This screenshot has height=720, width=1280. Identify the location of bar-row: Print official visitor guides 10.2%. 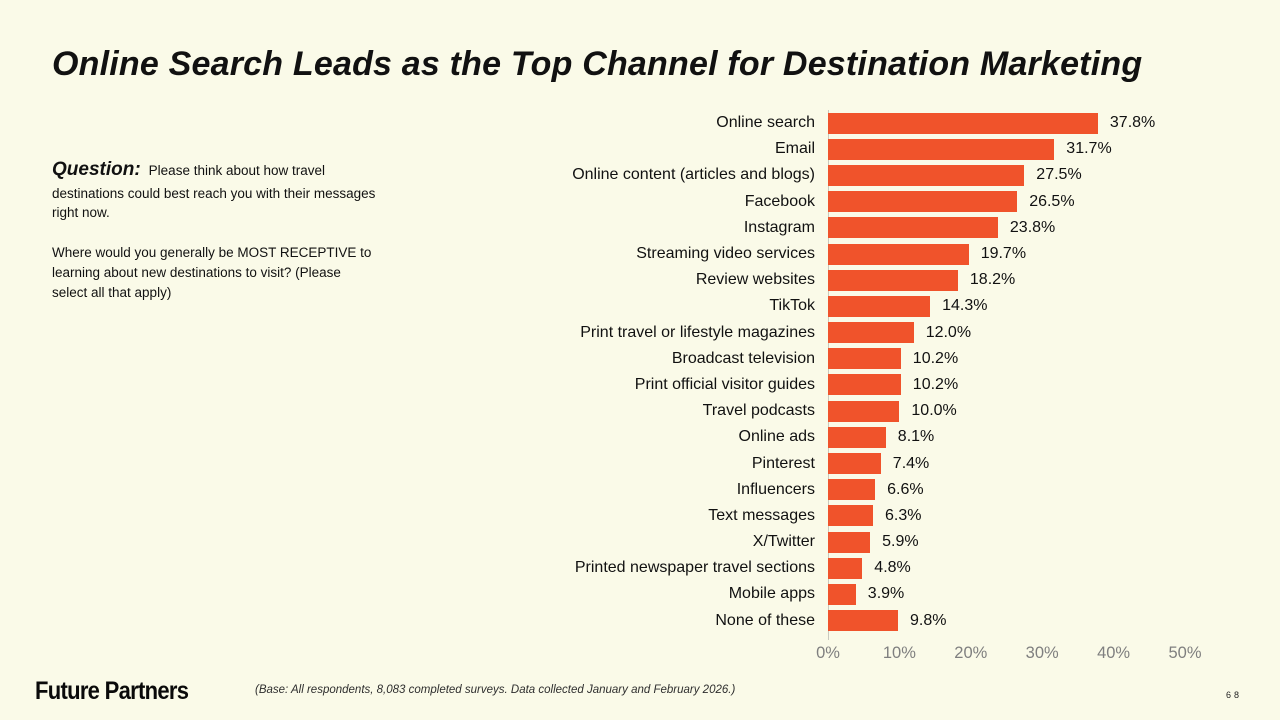
(835, 385).